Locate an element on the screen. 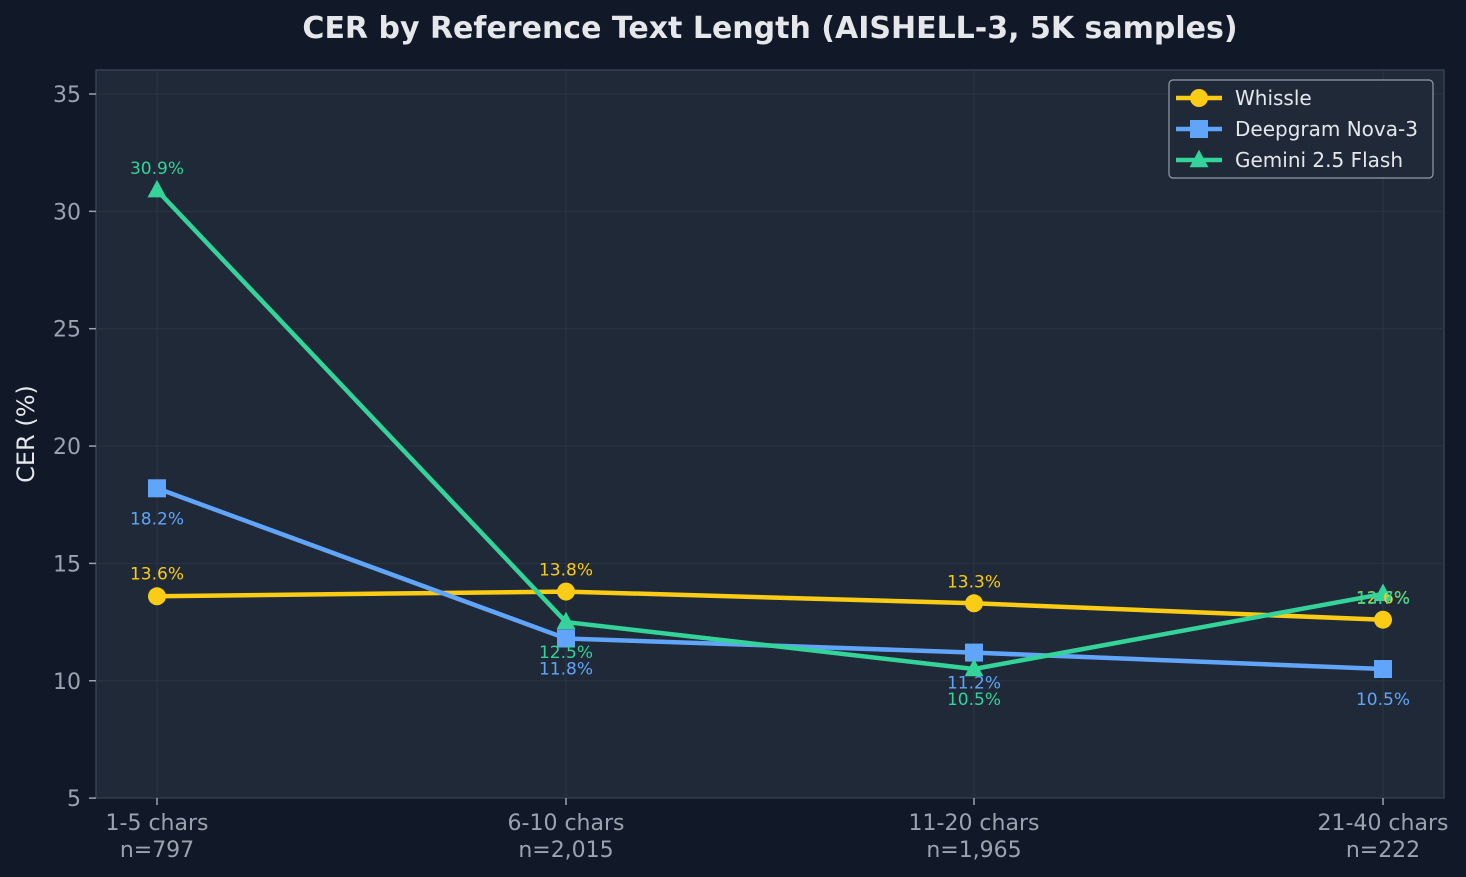  y-tick-label: 20 is located at coordinates (67, 447).